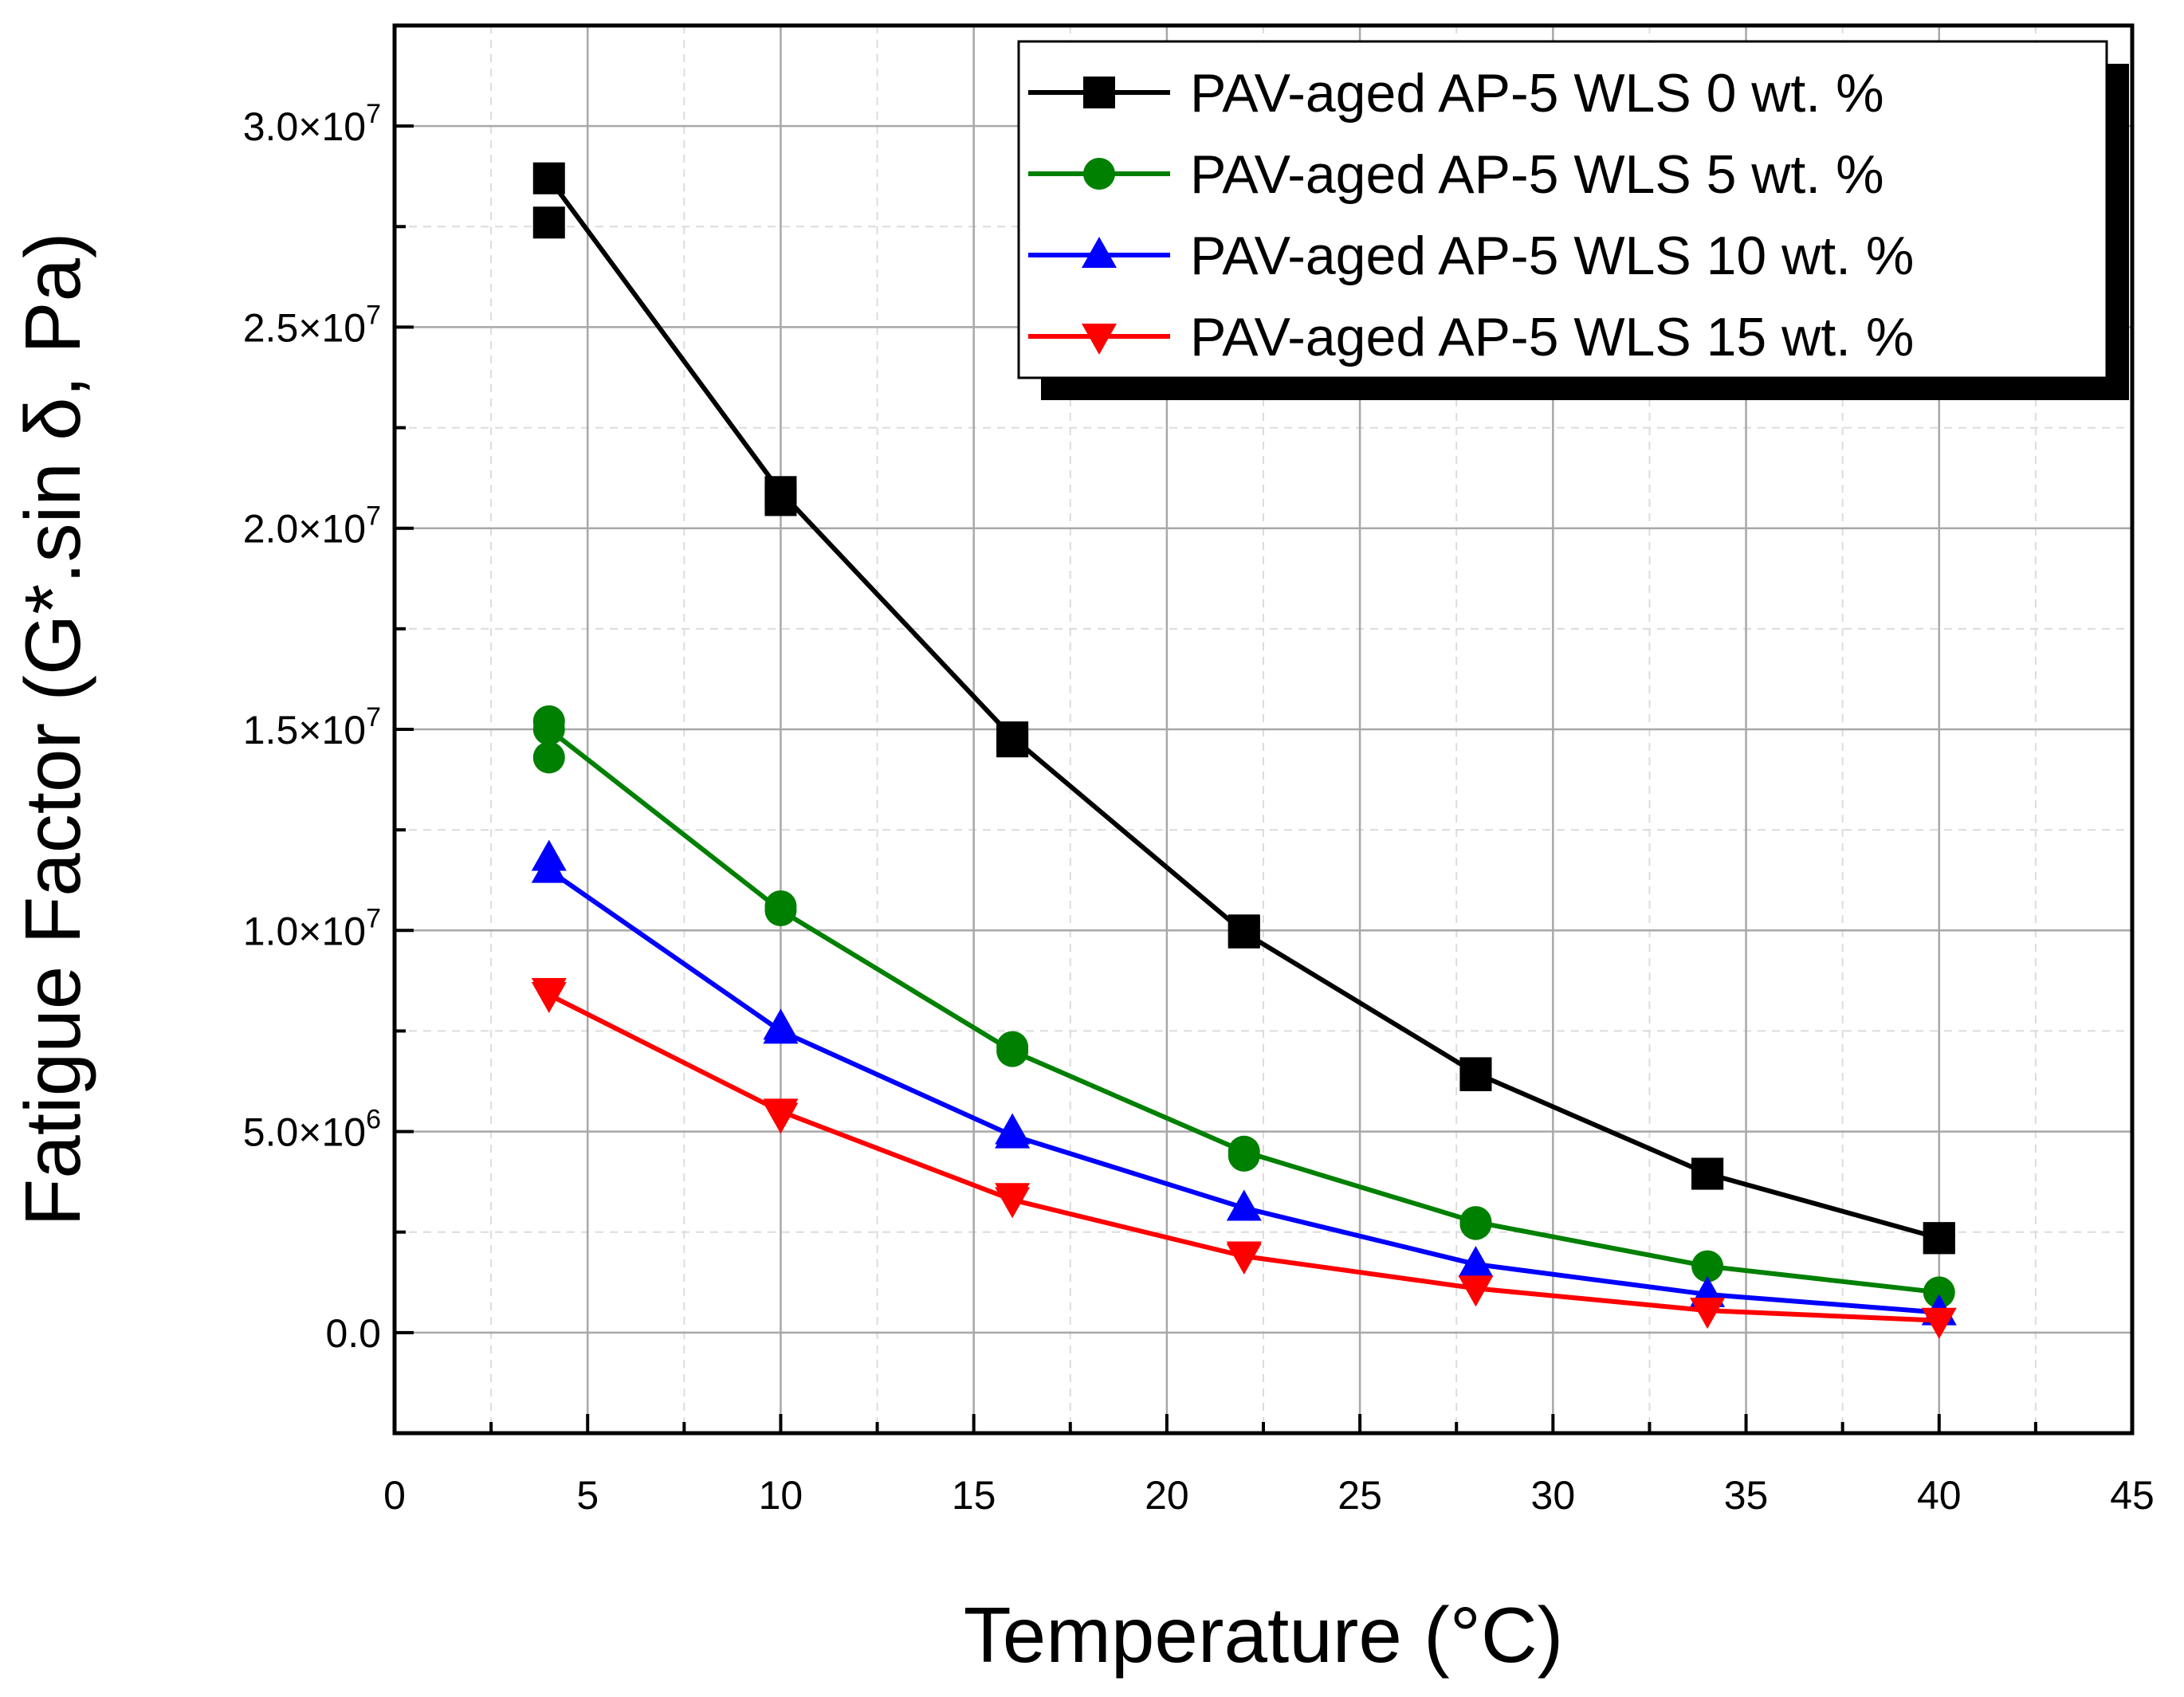 The width and height of the screenshot is (2184, 1697). I want to click on legend-label: PAV-aged AP-5 WLS 15 wt. %, so click(1552, 337).